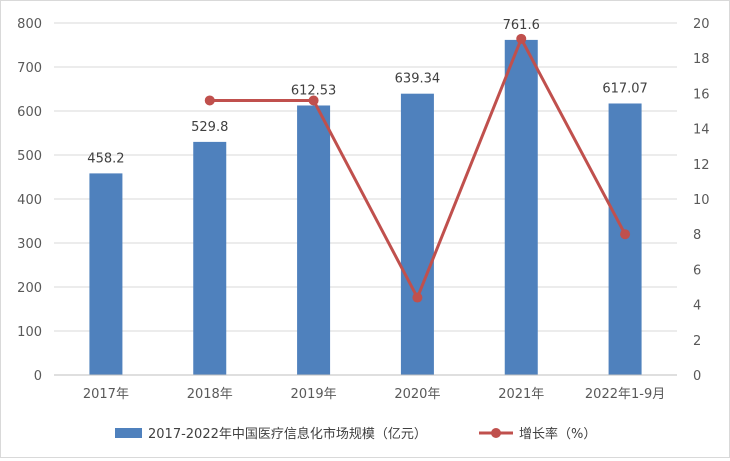 The image size is (730, 461). Describe the element at coordinates (365, 388) in the screenshot. I see `x-axis: 2017年 2018年 2019年 2020年 2021年 2022年1-9月` at that location.